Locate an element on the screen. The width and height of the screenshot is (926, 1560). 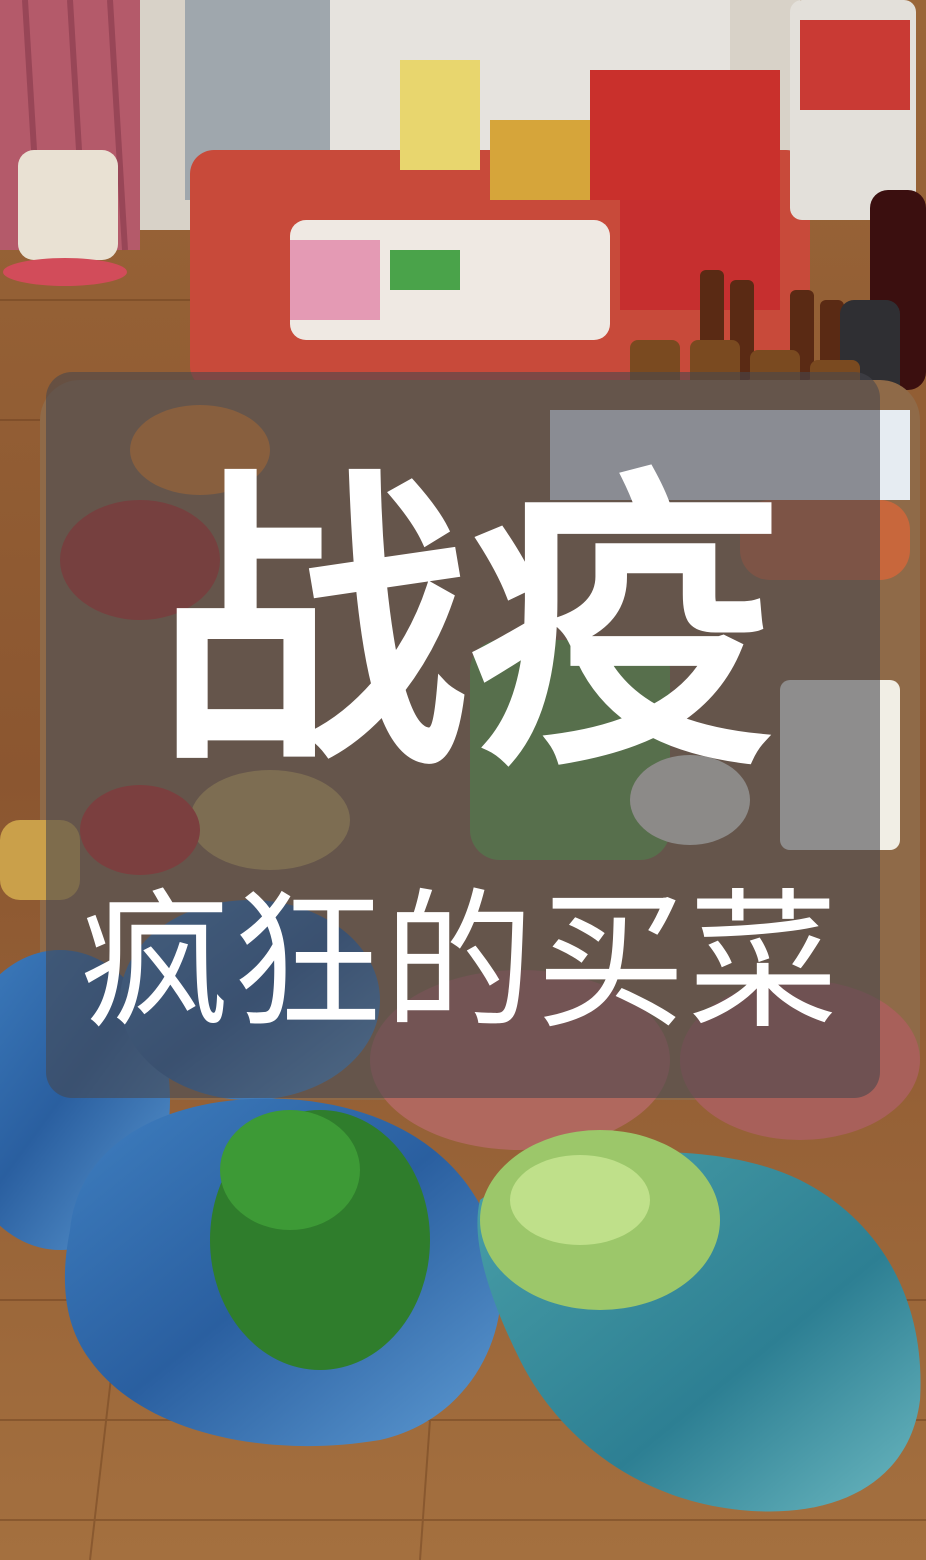
subtitle-text: 疯狂的买菜 is located at coordinates (459, 963).